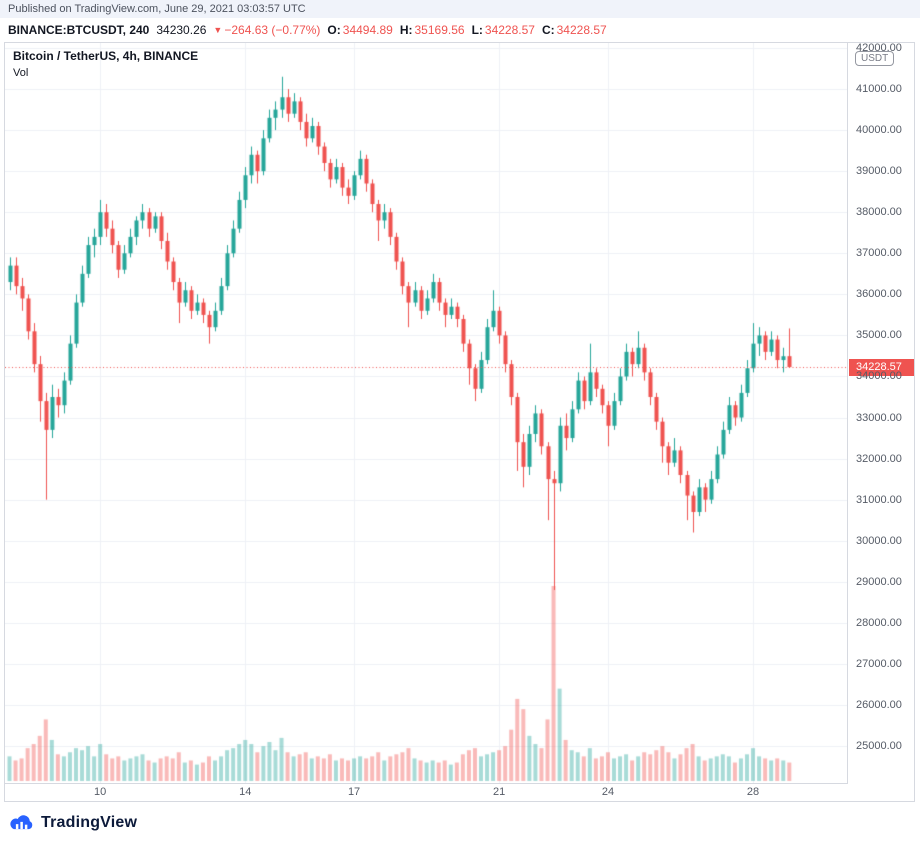 The height and width of the screenshot is (841, 920). What do you see at coordinates (879, 171) in the screenshot?
I see `price-axis-label: 39000.00` at bounding box center [879, 171].